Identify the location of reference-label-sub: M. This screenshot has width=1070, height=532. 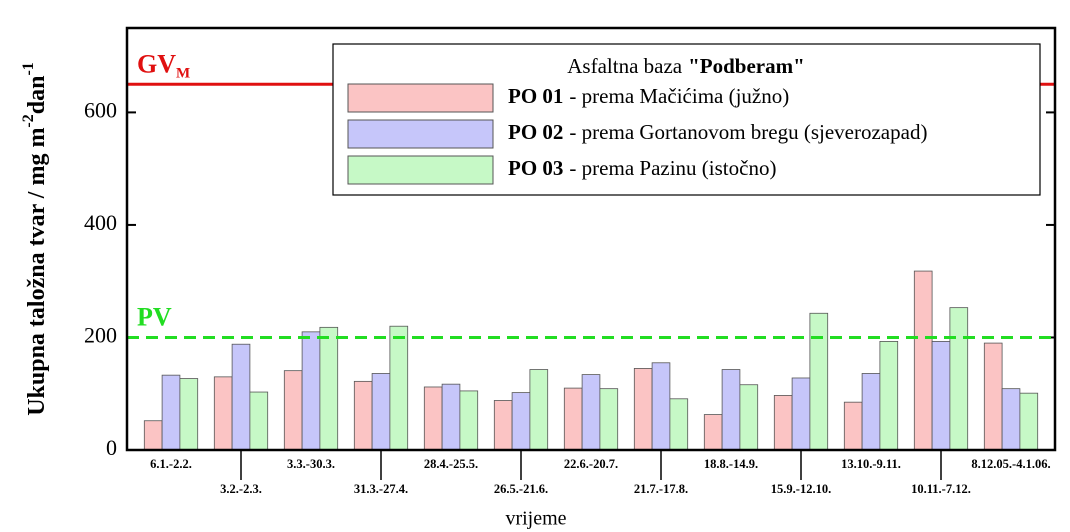
(183, 74).